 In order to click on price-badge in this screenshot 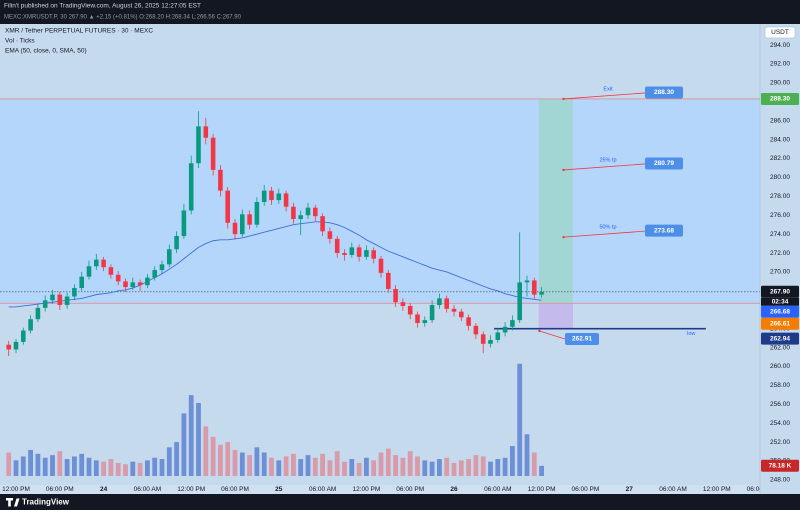, I will do `click(780, 98)`.